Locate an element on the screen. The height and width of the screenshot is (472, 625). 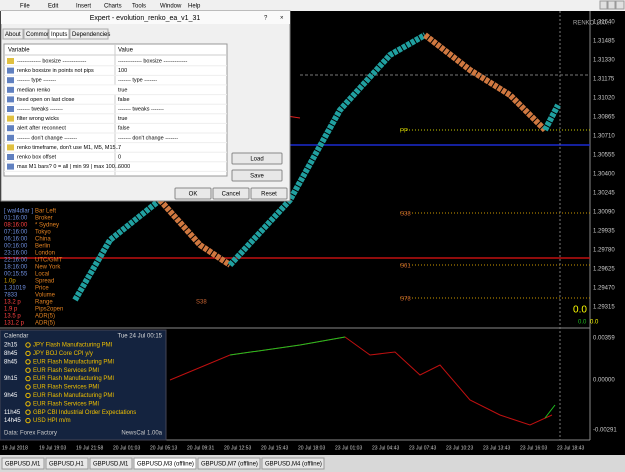
event-text: GBP CBI Industrial Order Expectations is located at coordinates (84, 413).